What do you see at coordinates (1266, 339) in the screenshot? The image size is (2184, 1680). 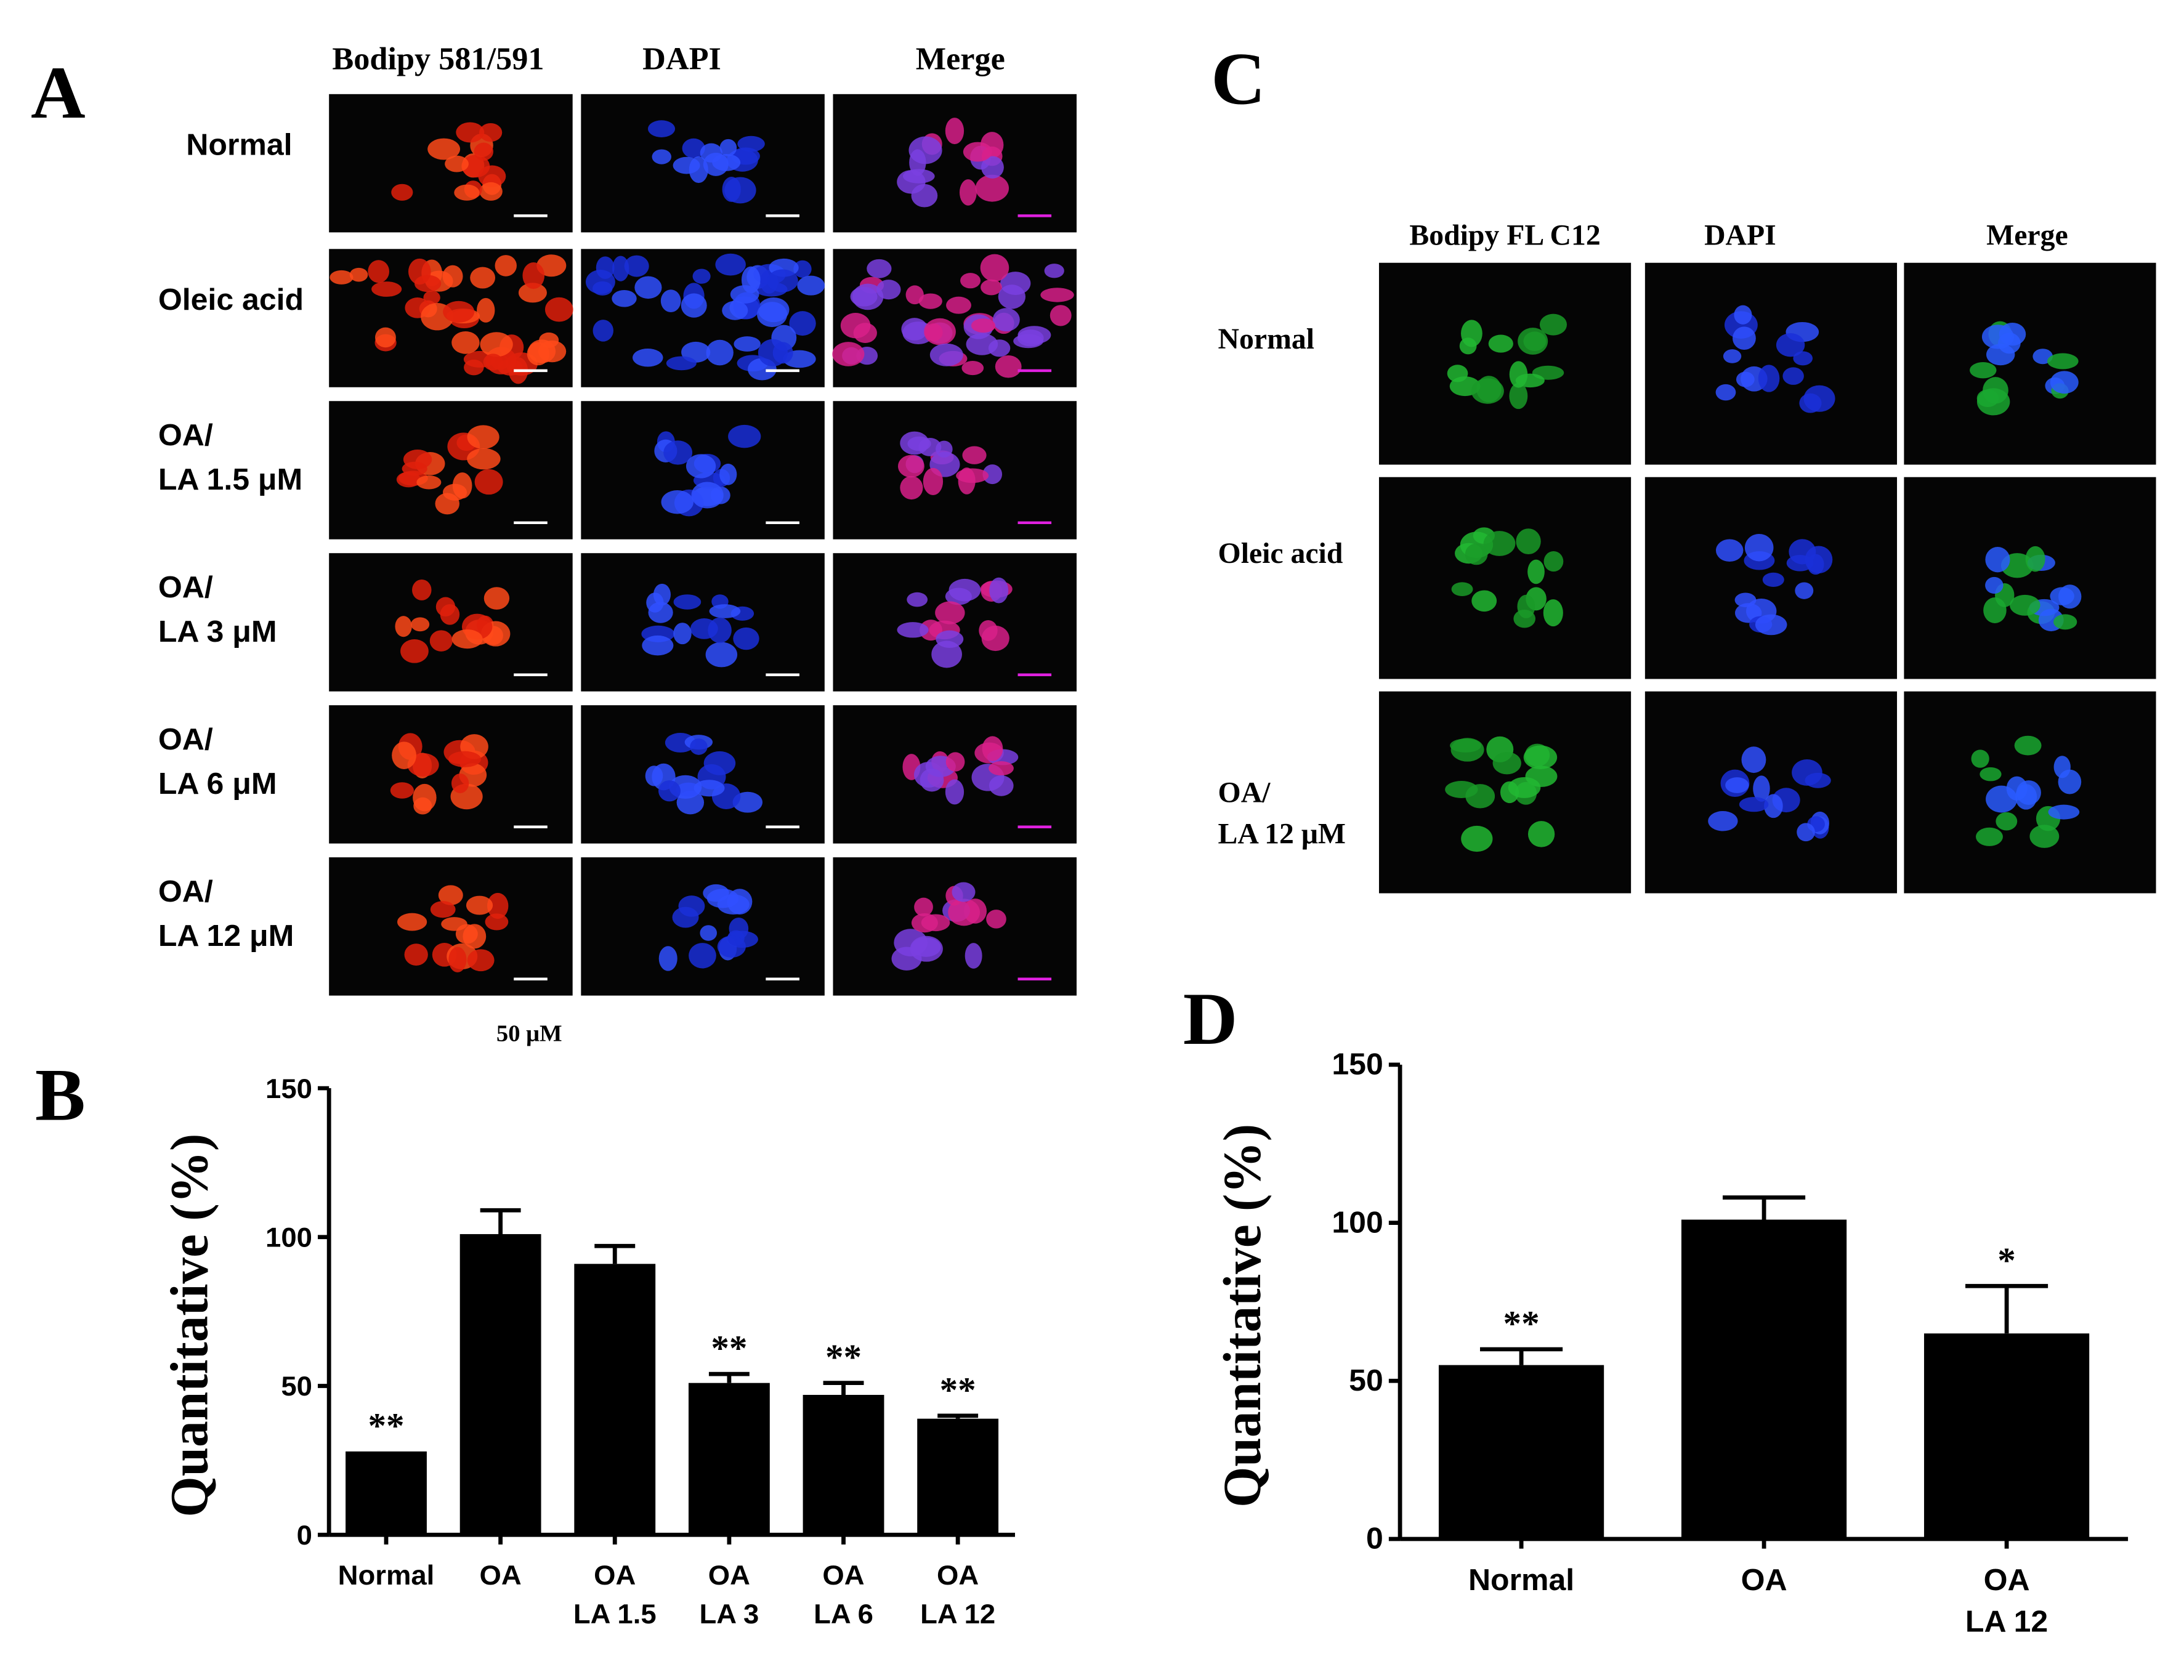 I see `row-label: Normal` at bounding box center [1266, 339].